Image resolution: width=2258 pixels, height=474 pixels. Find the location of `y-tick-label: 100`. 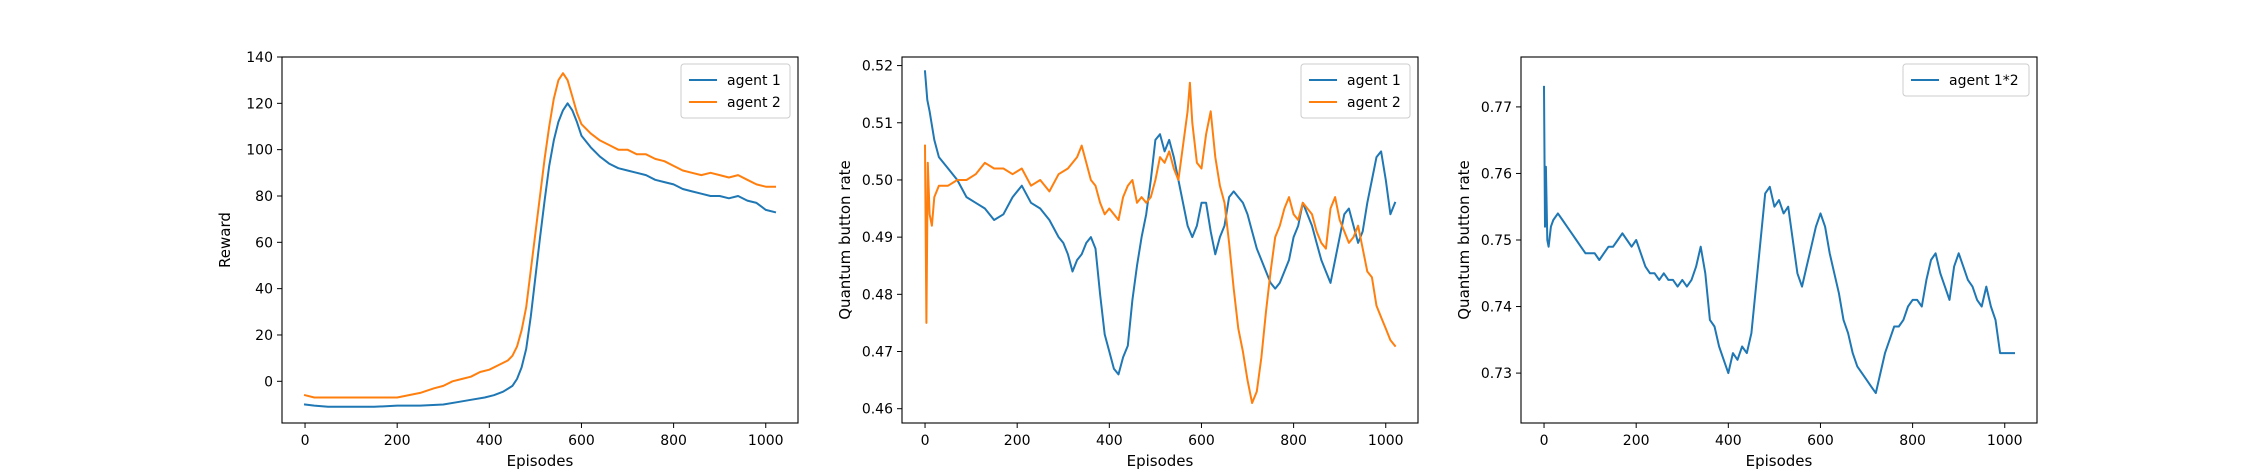

y-tick-label: 100 is located at coordinates (259, 151).